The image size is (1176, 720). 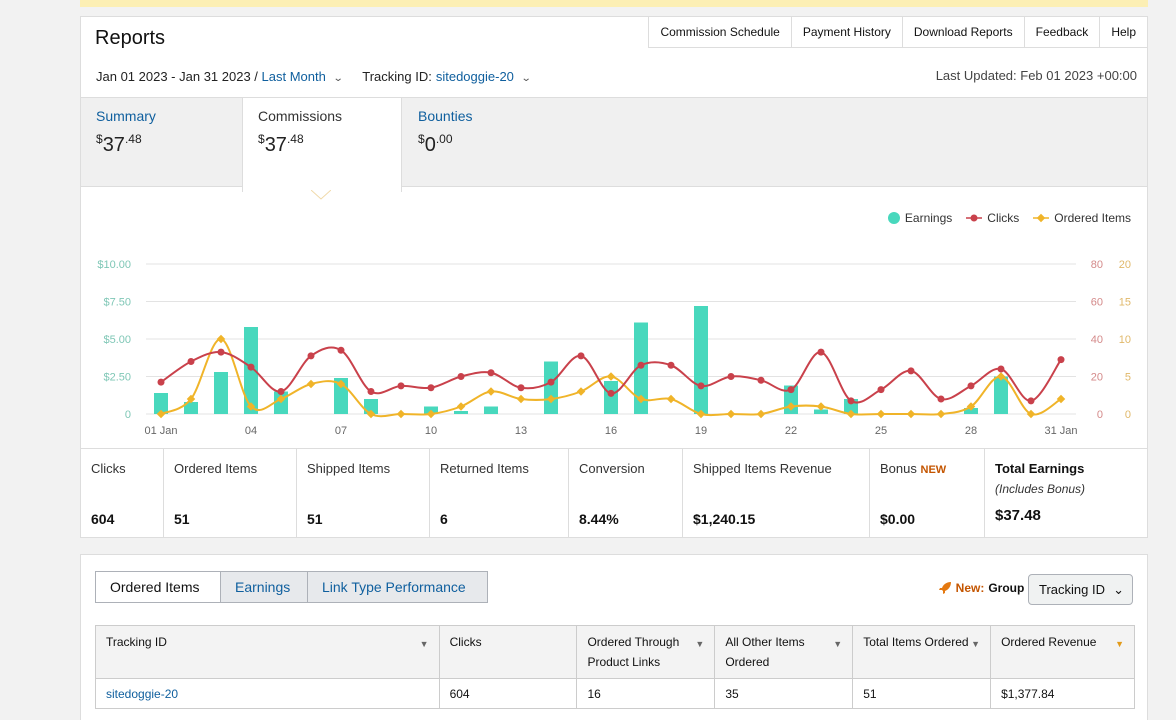 What do you see at coordinates (963, 32) in the screenshot?
I see `download-reports-link: Download Reports` at bounding box center [963, 32].